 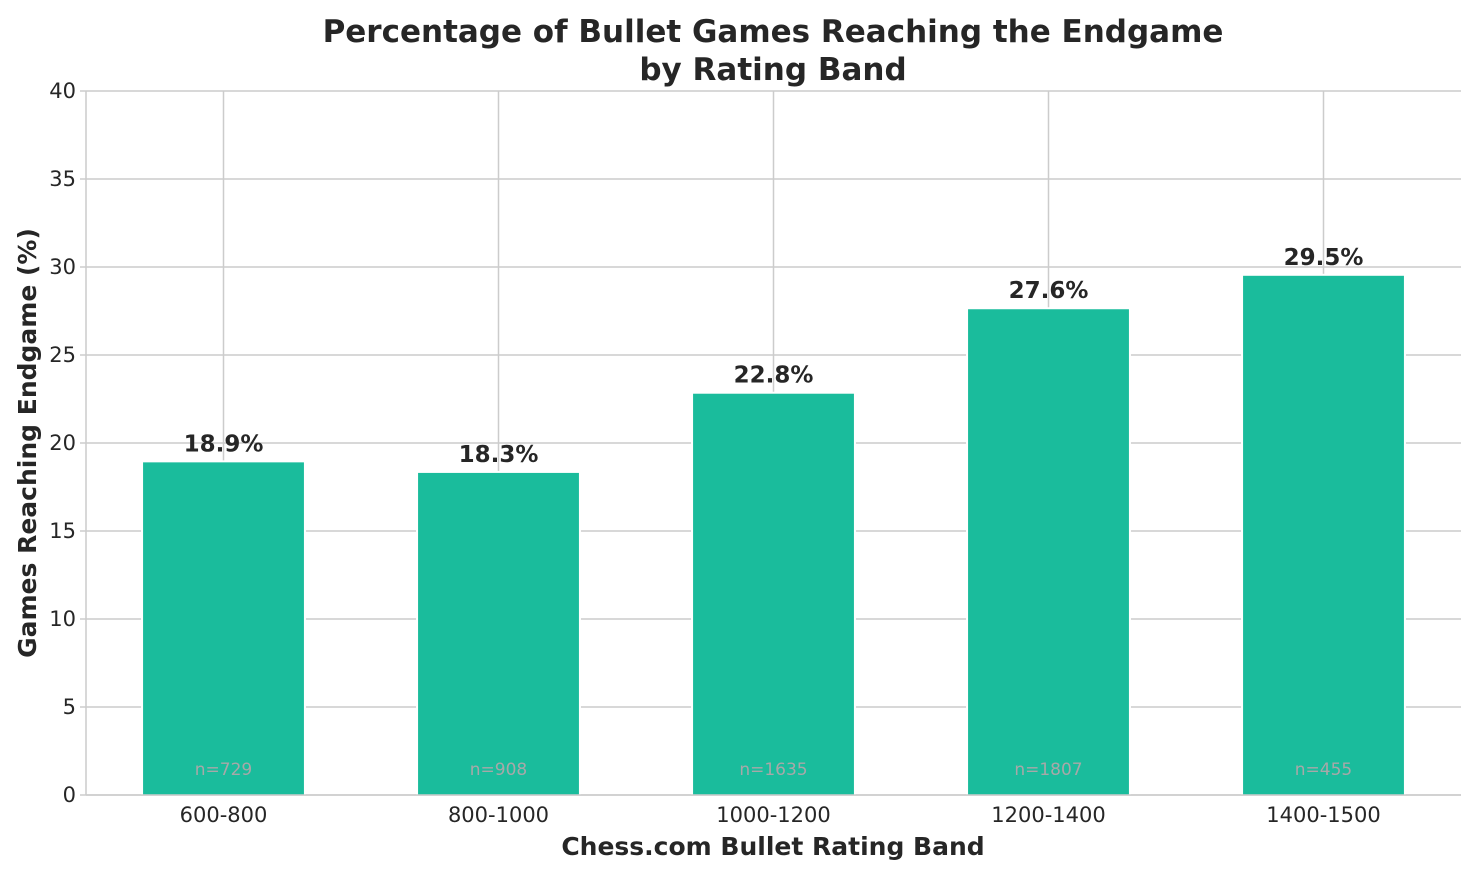 What do you see at coordinates (69, 795) in the screenshot?
I see `y-tick-label: 0` at bounding box center [69, 795].